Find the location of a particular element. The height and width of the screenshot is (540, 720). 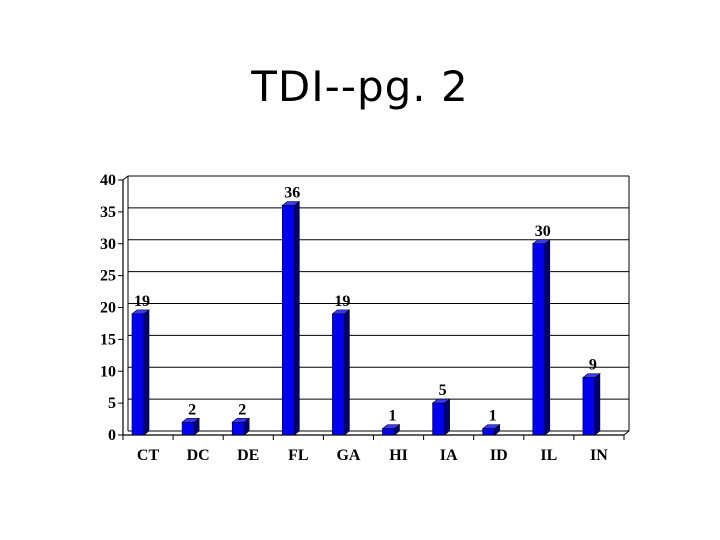

data-label-fl: 36 is located at coordinates (292, 193).